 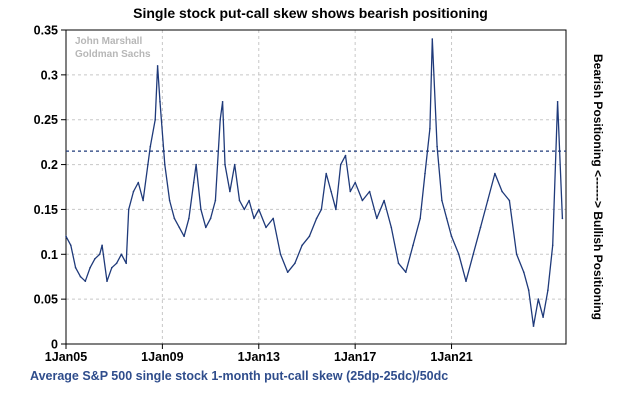 What do you see at coordinates (46, 300) in the screenshot?
I see `y-tick-label: 0.05` at bounding box center [46, 300].